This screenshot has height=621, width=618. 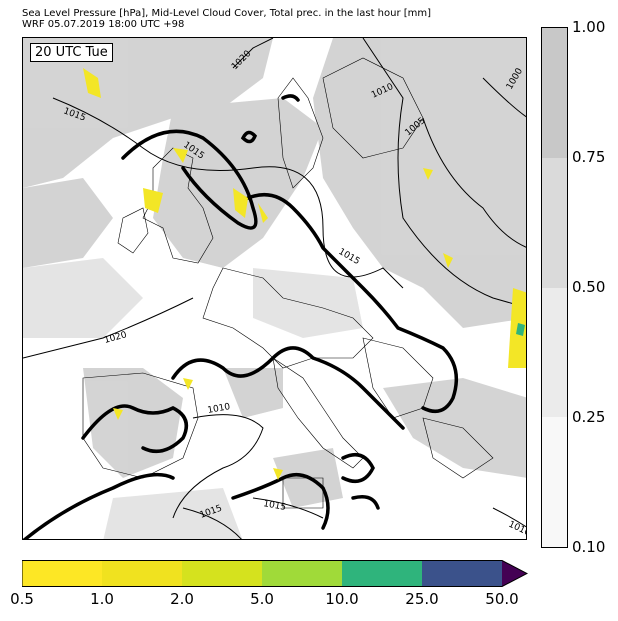 I want to click on cloud-tick: 0.50, so click(x=589, y=287).